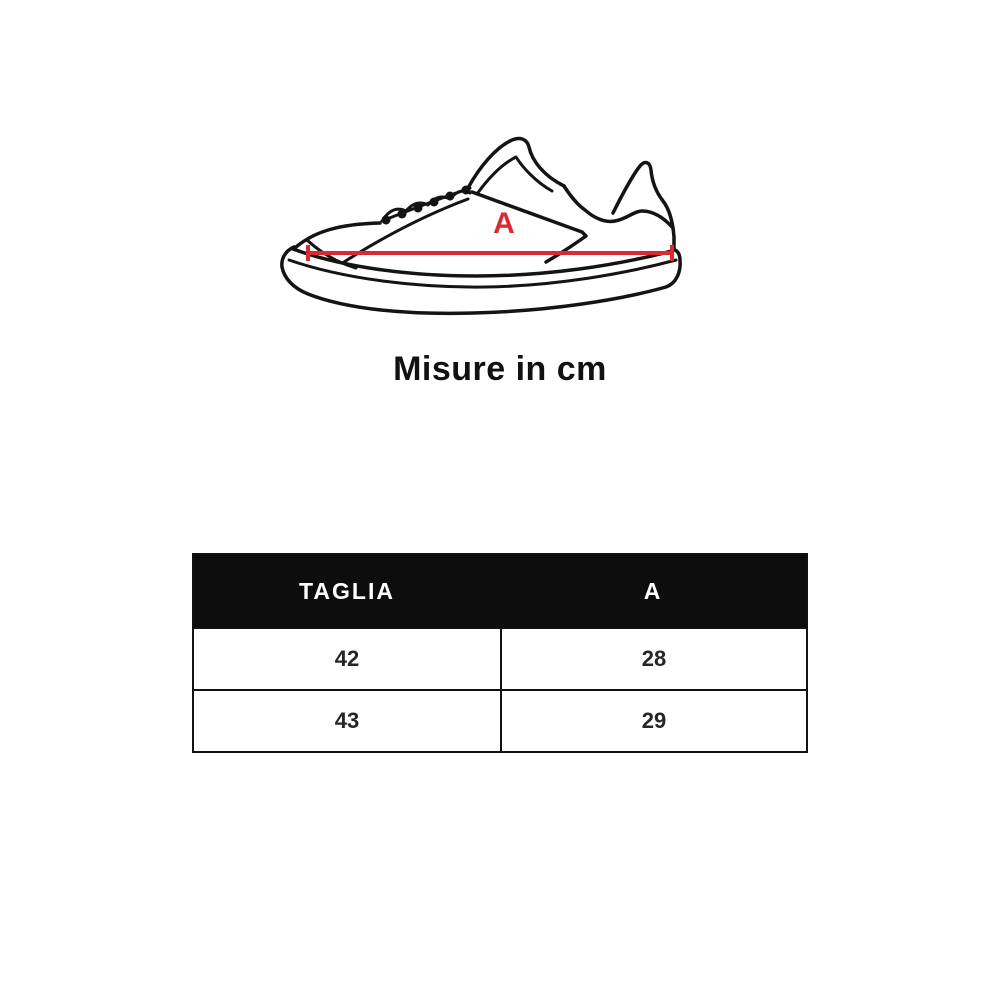 This screenshot has height=1000, width=1000. I want to click on shoe-upper, so click(441, 230).